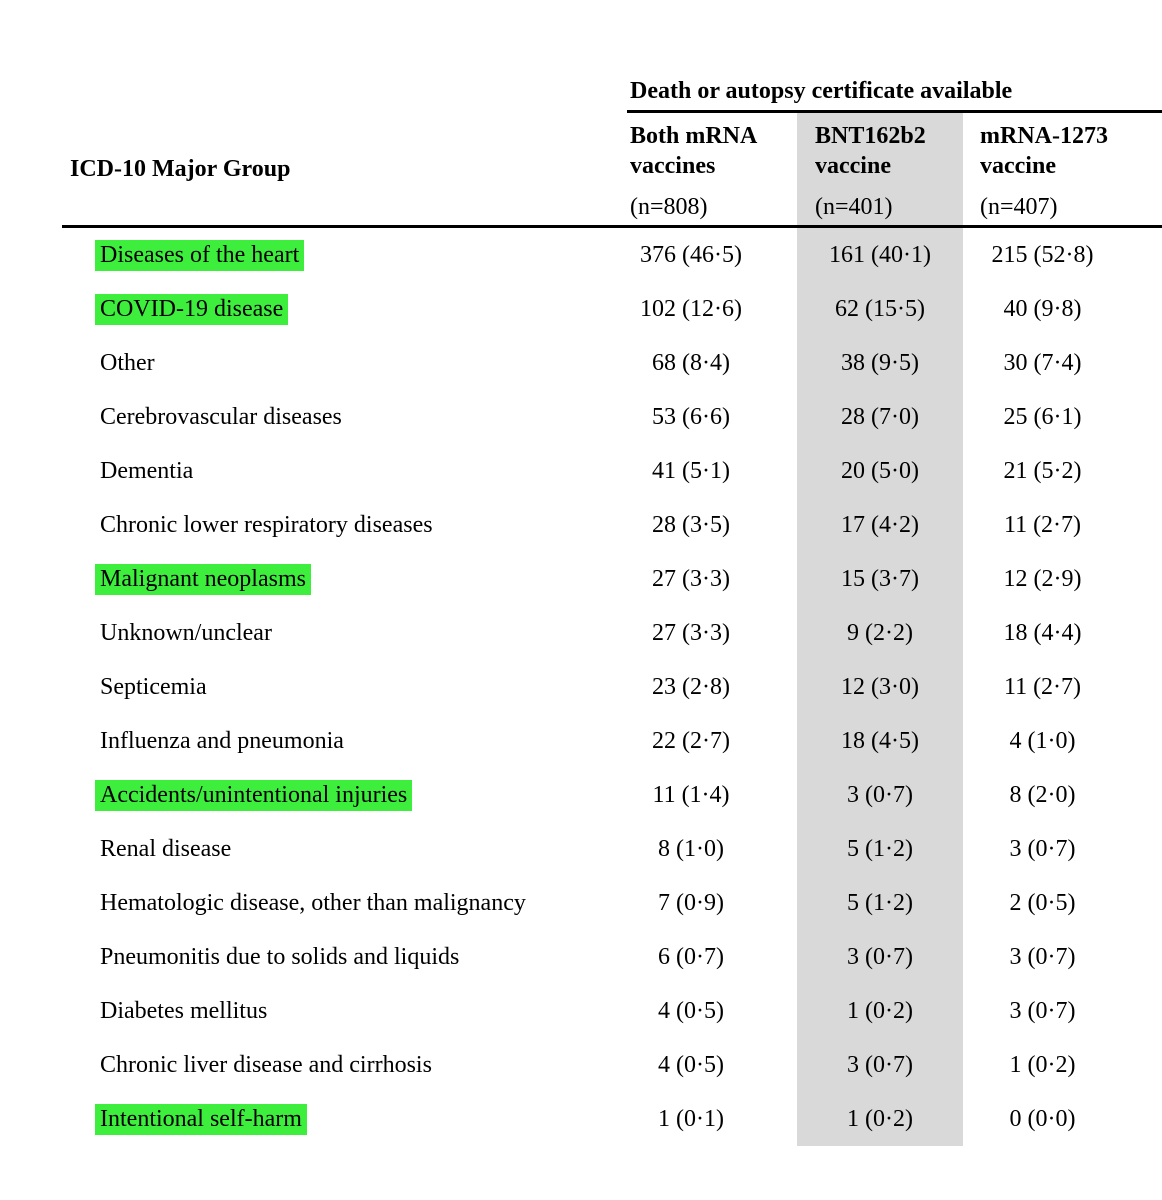 This screenshot has width=1162, height=1200. What do you see at coordinates (1042, 416) in the screenshot?
I see `cell-value: 25 (6·1)` at bounding box center [1042, 416].